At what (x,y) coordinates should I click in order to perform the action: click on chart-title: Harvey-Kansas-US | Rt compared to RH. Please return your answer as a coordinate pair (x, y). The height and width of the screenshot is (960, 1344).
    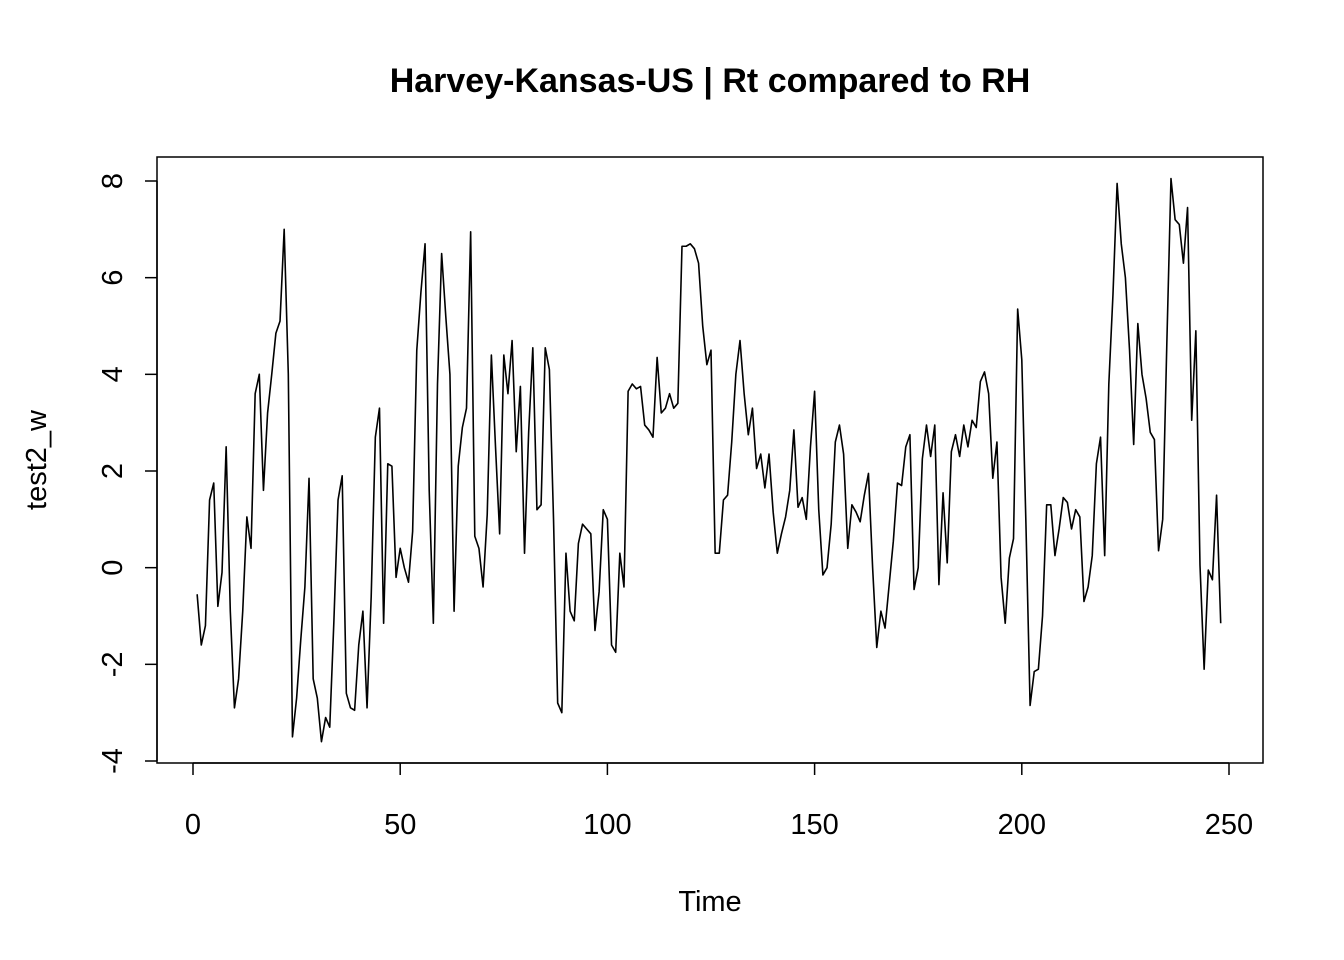
    Looking at the image, I should click on (710, 81).